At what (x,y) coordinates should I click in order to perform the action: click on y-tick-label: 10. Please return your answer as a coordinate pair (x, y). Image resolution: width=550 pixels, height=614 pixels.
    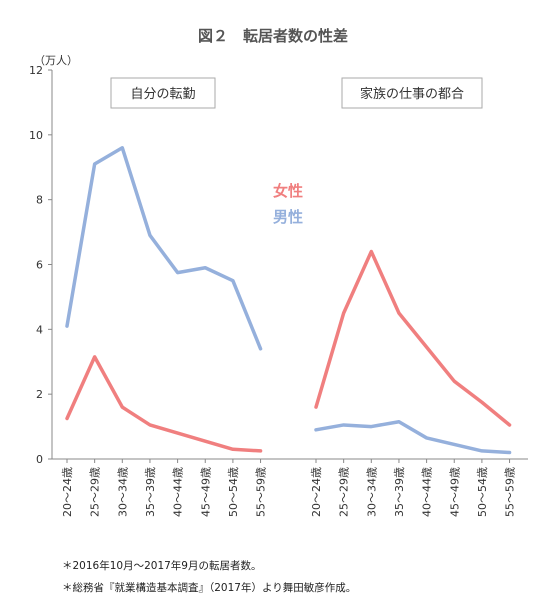
    Looking at the image, I should click on (36, 135).